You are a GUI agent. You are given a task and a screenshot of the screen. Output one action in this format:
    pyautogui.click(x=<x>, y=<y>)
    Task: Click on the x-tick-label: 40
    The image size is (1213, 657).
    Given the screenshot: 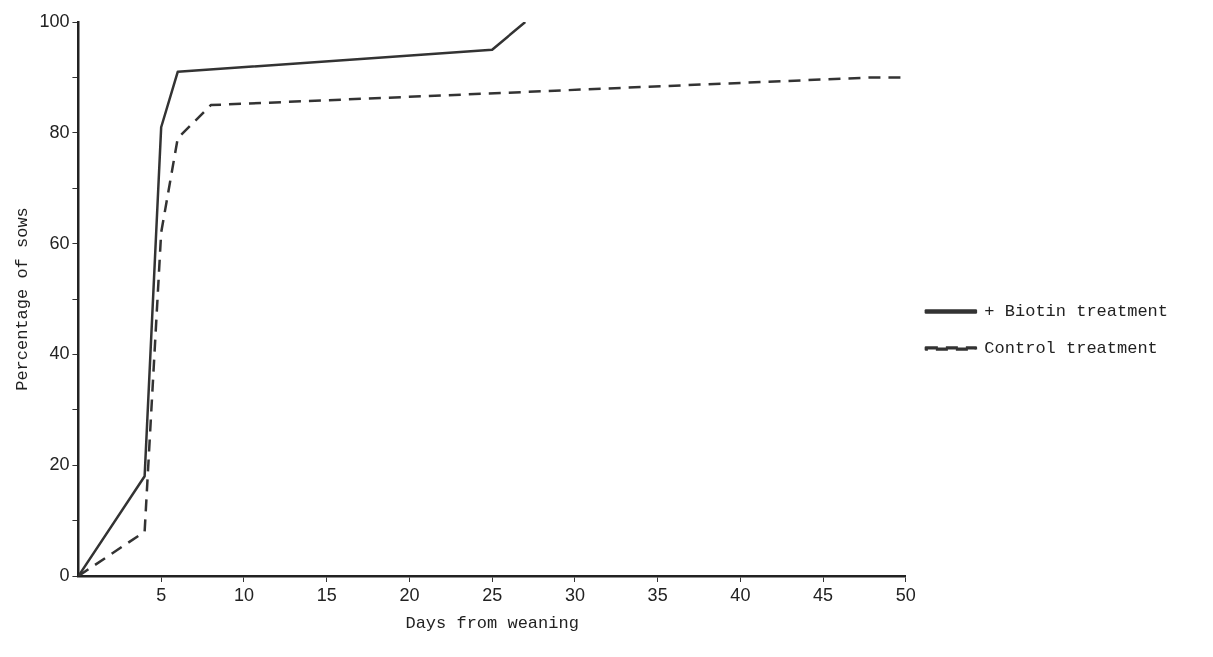 What is the action you would take?
    pyautogui.click(x=740, y=594)
    